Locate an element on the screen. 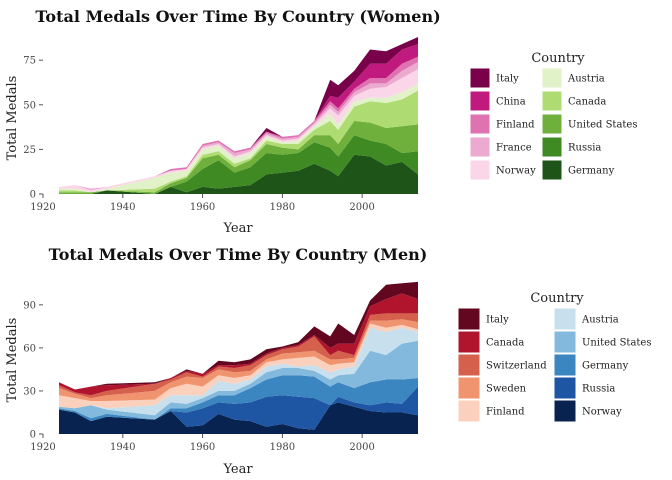 The width and height of the screenshot is (672, 480). women-x-tick-label-2000: 2000 is located at coordinates (361, 207).